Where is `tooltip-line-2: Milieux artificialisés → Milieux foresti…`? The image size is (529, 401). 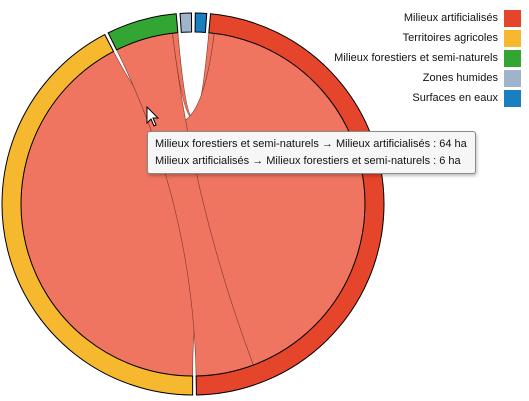 tooltip-line-2: Milieux artificialisés → Milieux foresti… is located at coordinates (308, 161).